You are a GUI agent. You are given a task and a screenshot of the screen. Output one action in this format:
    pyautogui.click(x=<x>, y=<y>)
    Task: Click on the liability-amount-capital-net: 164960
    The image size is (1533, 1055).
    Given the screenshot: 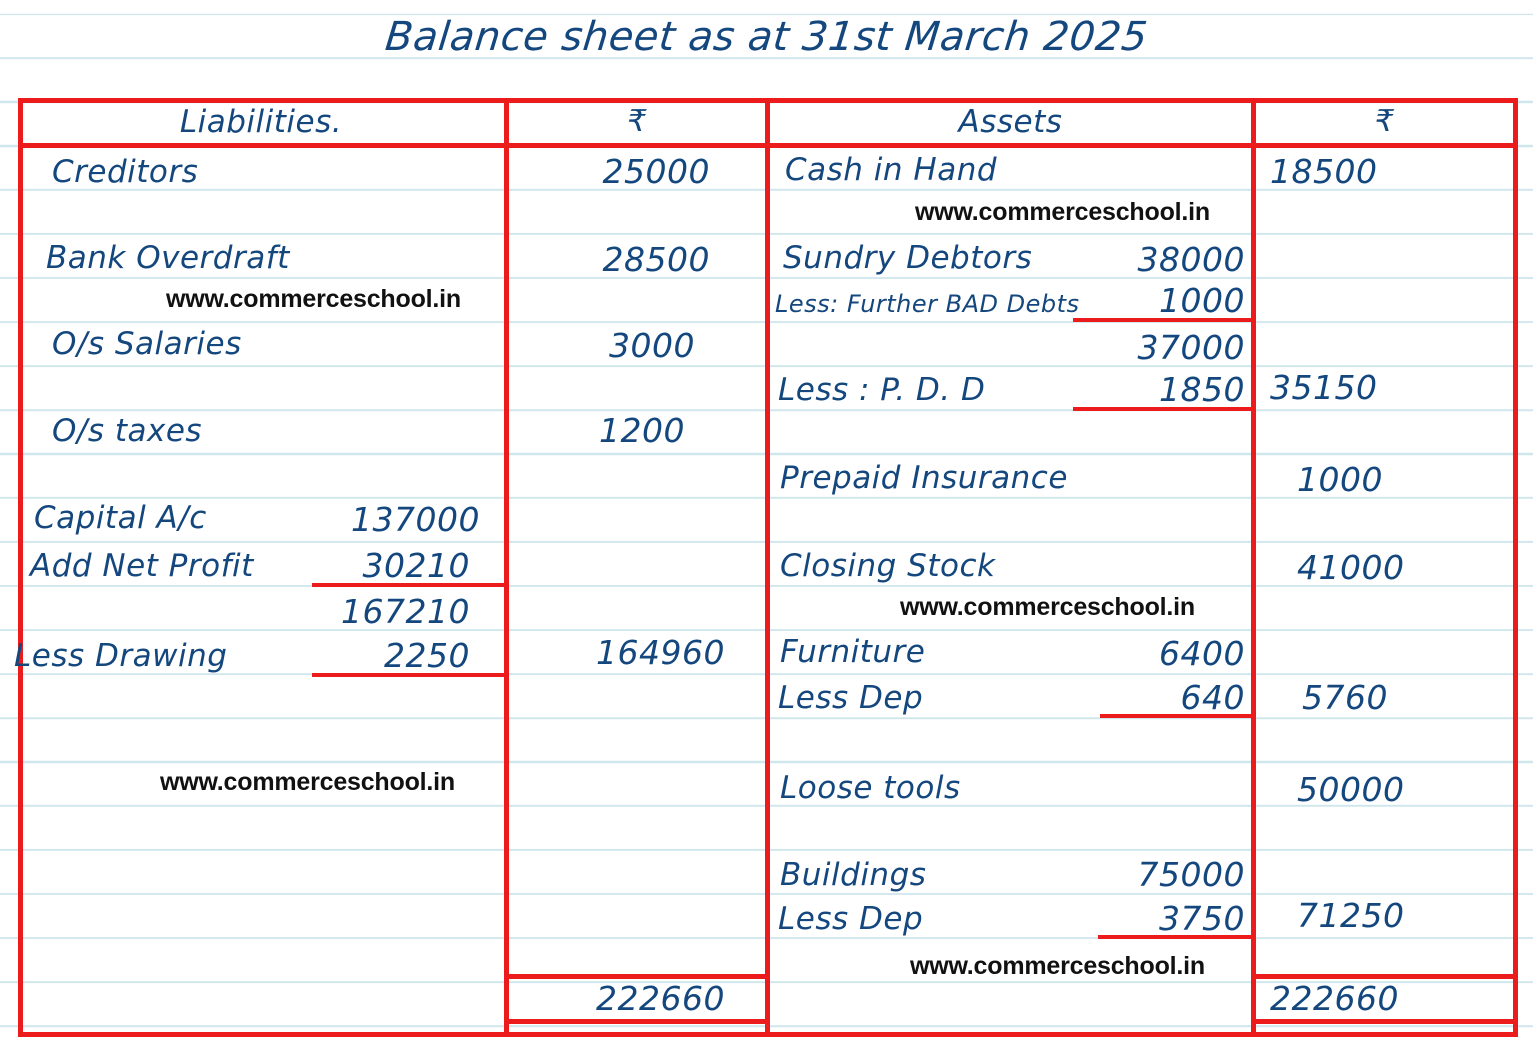 What is the action you would take?
    pyautogui.click(x=660, y=652)
    